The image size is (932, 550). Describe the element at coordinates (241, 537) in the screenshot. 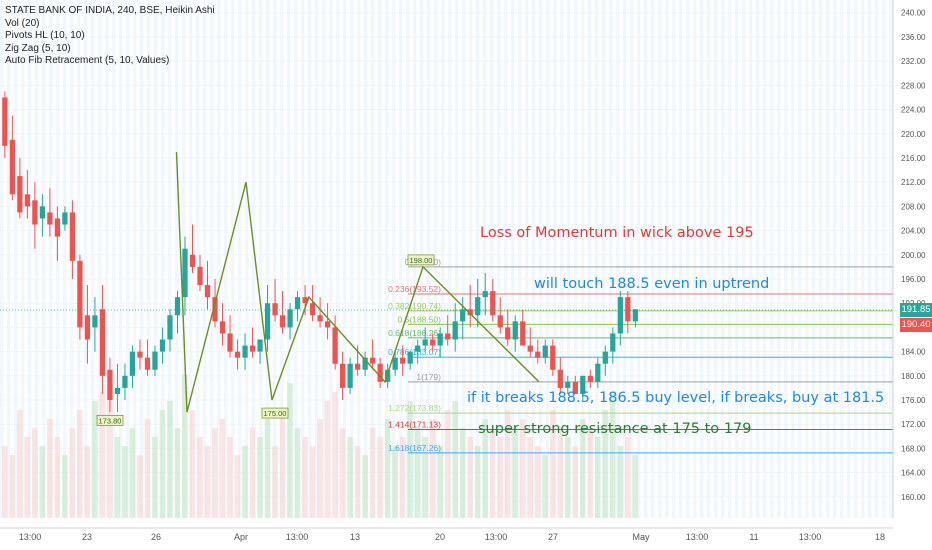

I see `x-tick-label: Apr` at that location.